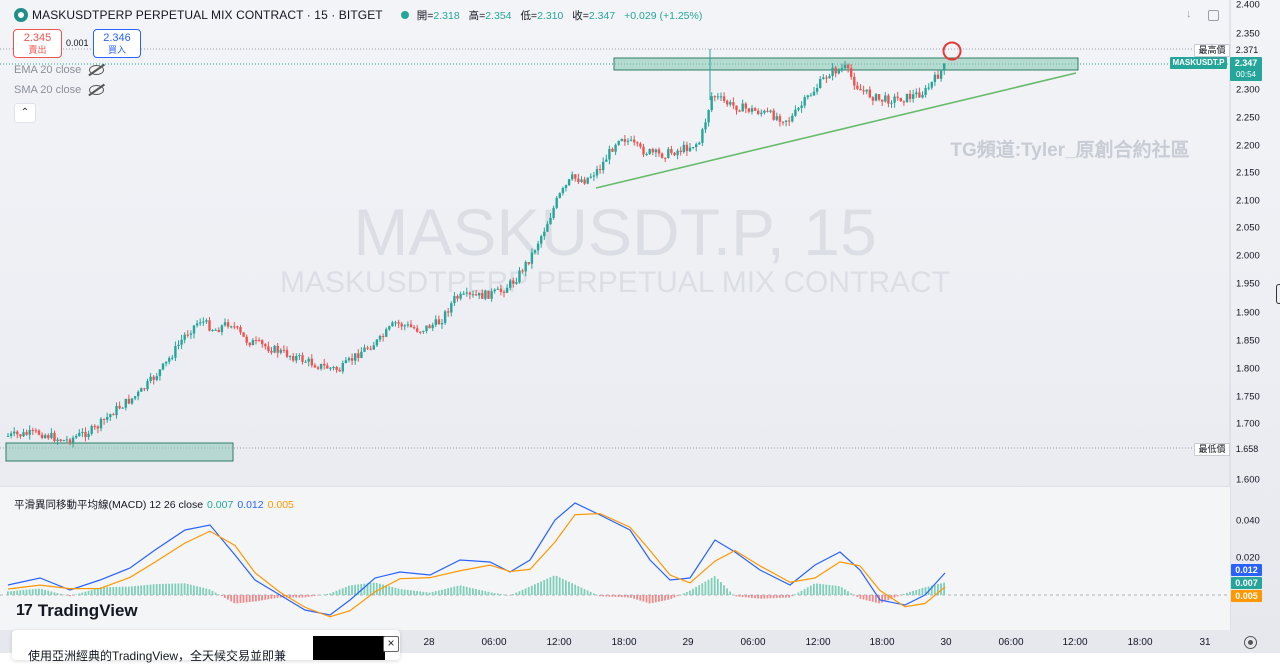 The image size is (1280, 664). What do you see at coordinates (882, 642) in the screenshot?
I see `time-axis-label: 18:00` at bounding box center [882, 642].